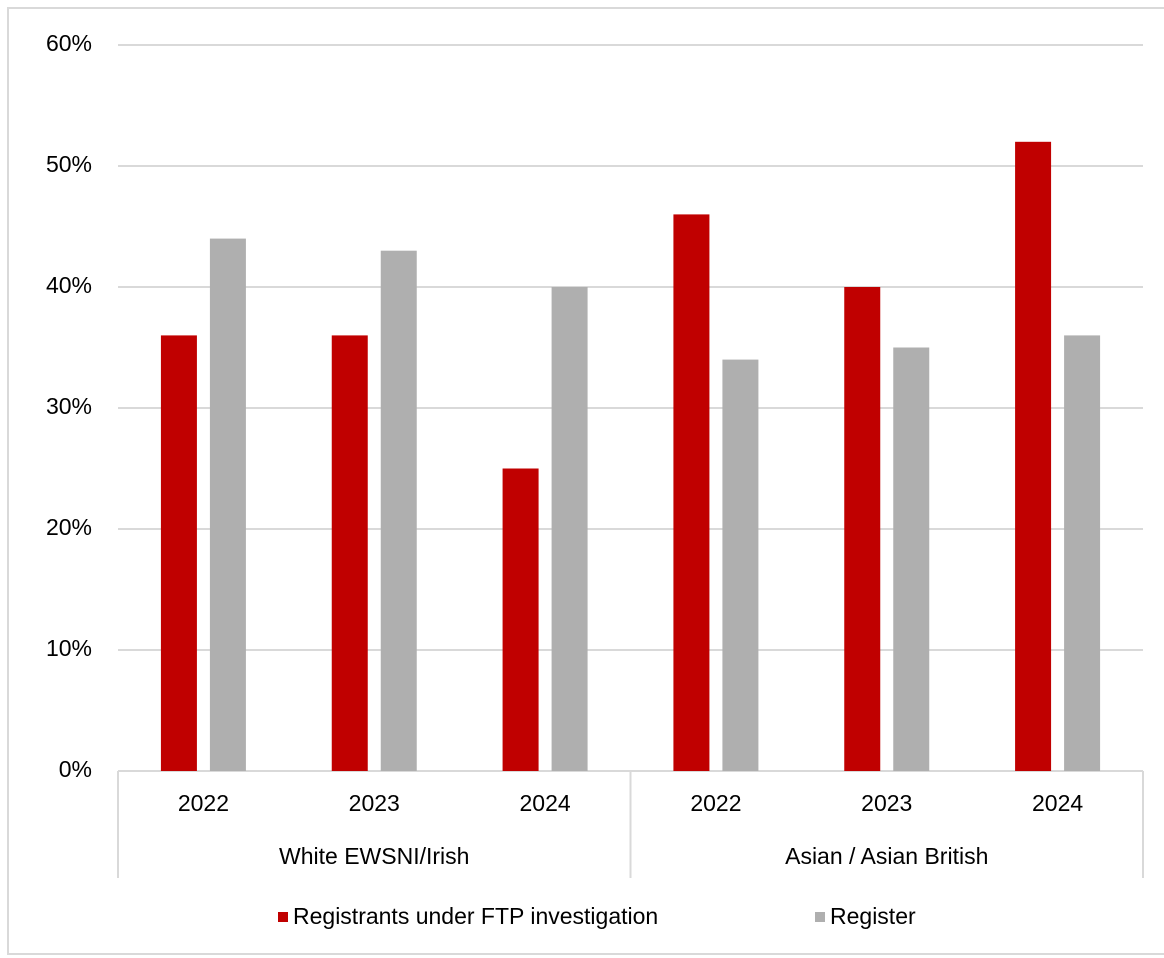 The width and height of the screenshot is (1164, 958). I want to click on y-tick-label: 30%, so click(69, 406).